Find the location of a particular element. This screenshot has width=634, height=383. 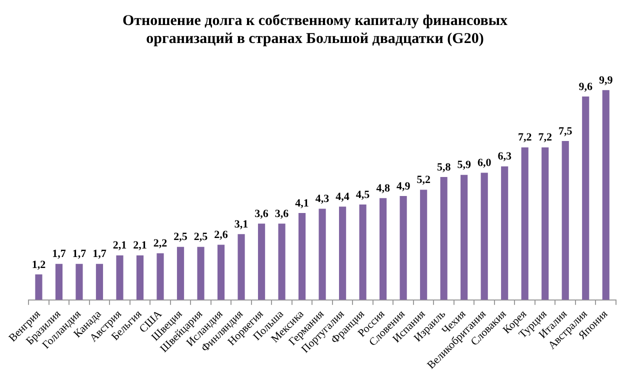

data-label: 4,4 is located at coordinates (343, 196).